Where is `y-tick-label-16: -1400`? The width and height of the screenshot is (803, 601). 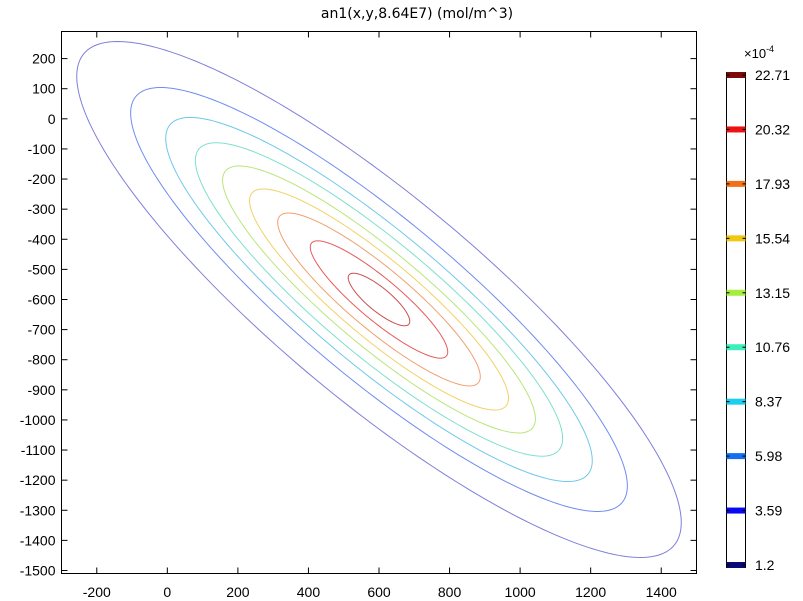 y-tick-label-16: -1400 is located at coordinates (38, 540).